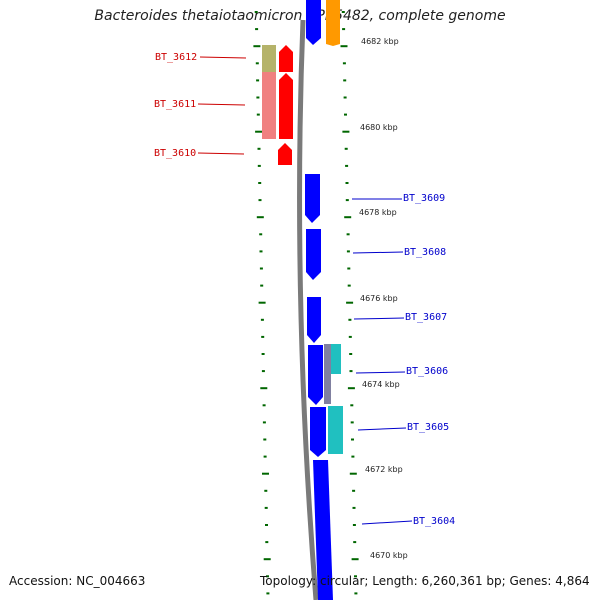  Describe the element at coordinates (175, 104) in the screenshot. I see `gene-label-bt-3611: BT_3611` at that location.